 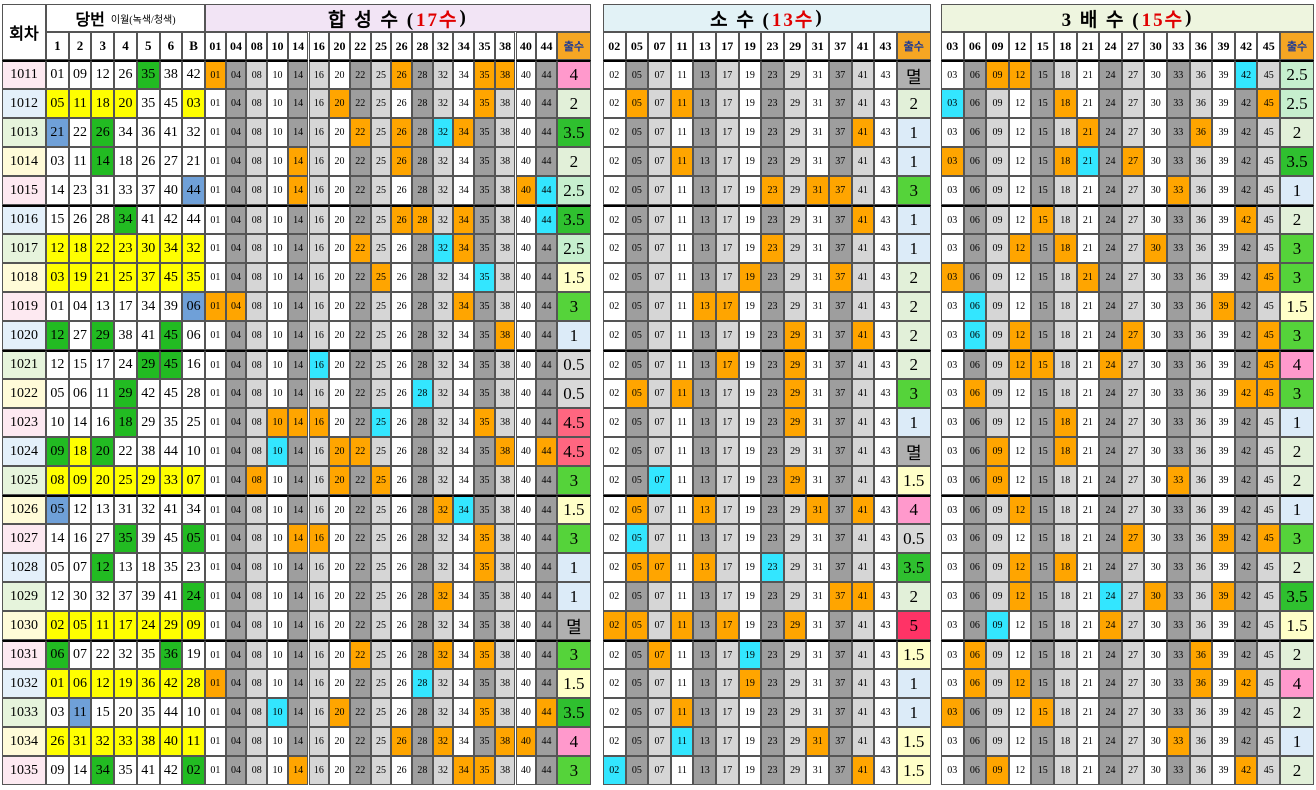 What do you see at coordinates (360, 46) in the screenshot?
I see `column-header: 22` at bounding box center [360, 46].